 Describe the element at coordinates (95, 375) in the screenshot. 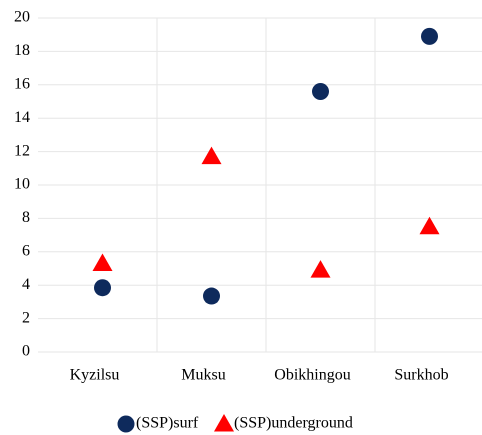

I see `x-tick-label: Kyzilsu` at that location.